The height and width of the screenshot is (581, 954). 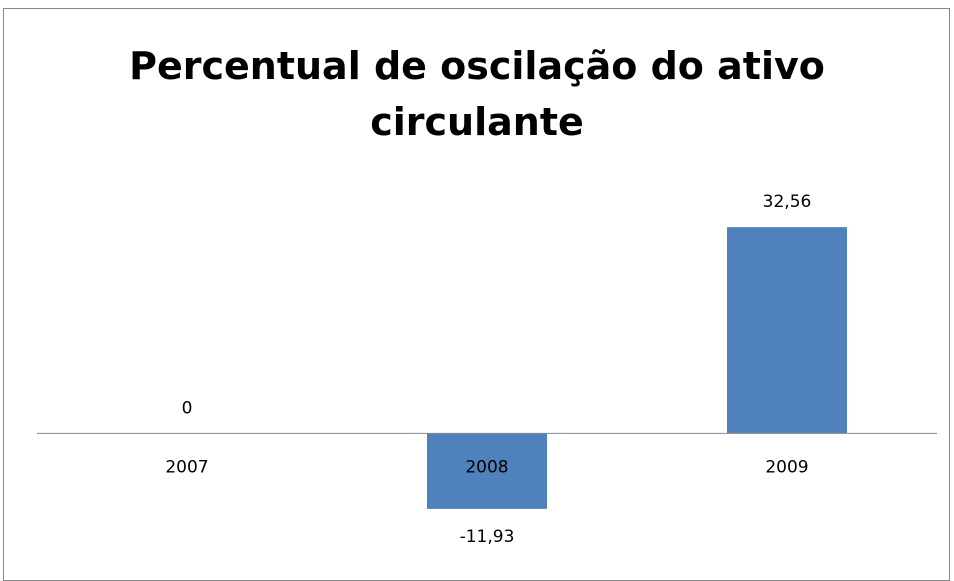 What do you see at coordinates (487, 537) in the screenshot?
I see `data-label: -11,93` at bounding box center [487, 537].